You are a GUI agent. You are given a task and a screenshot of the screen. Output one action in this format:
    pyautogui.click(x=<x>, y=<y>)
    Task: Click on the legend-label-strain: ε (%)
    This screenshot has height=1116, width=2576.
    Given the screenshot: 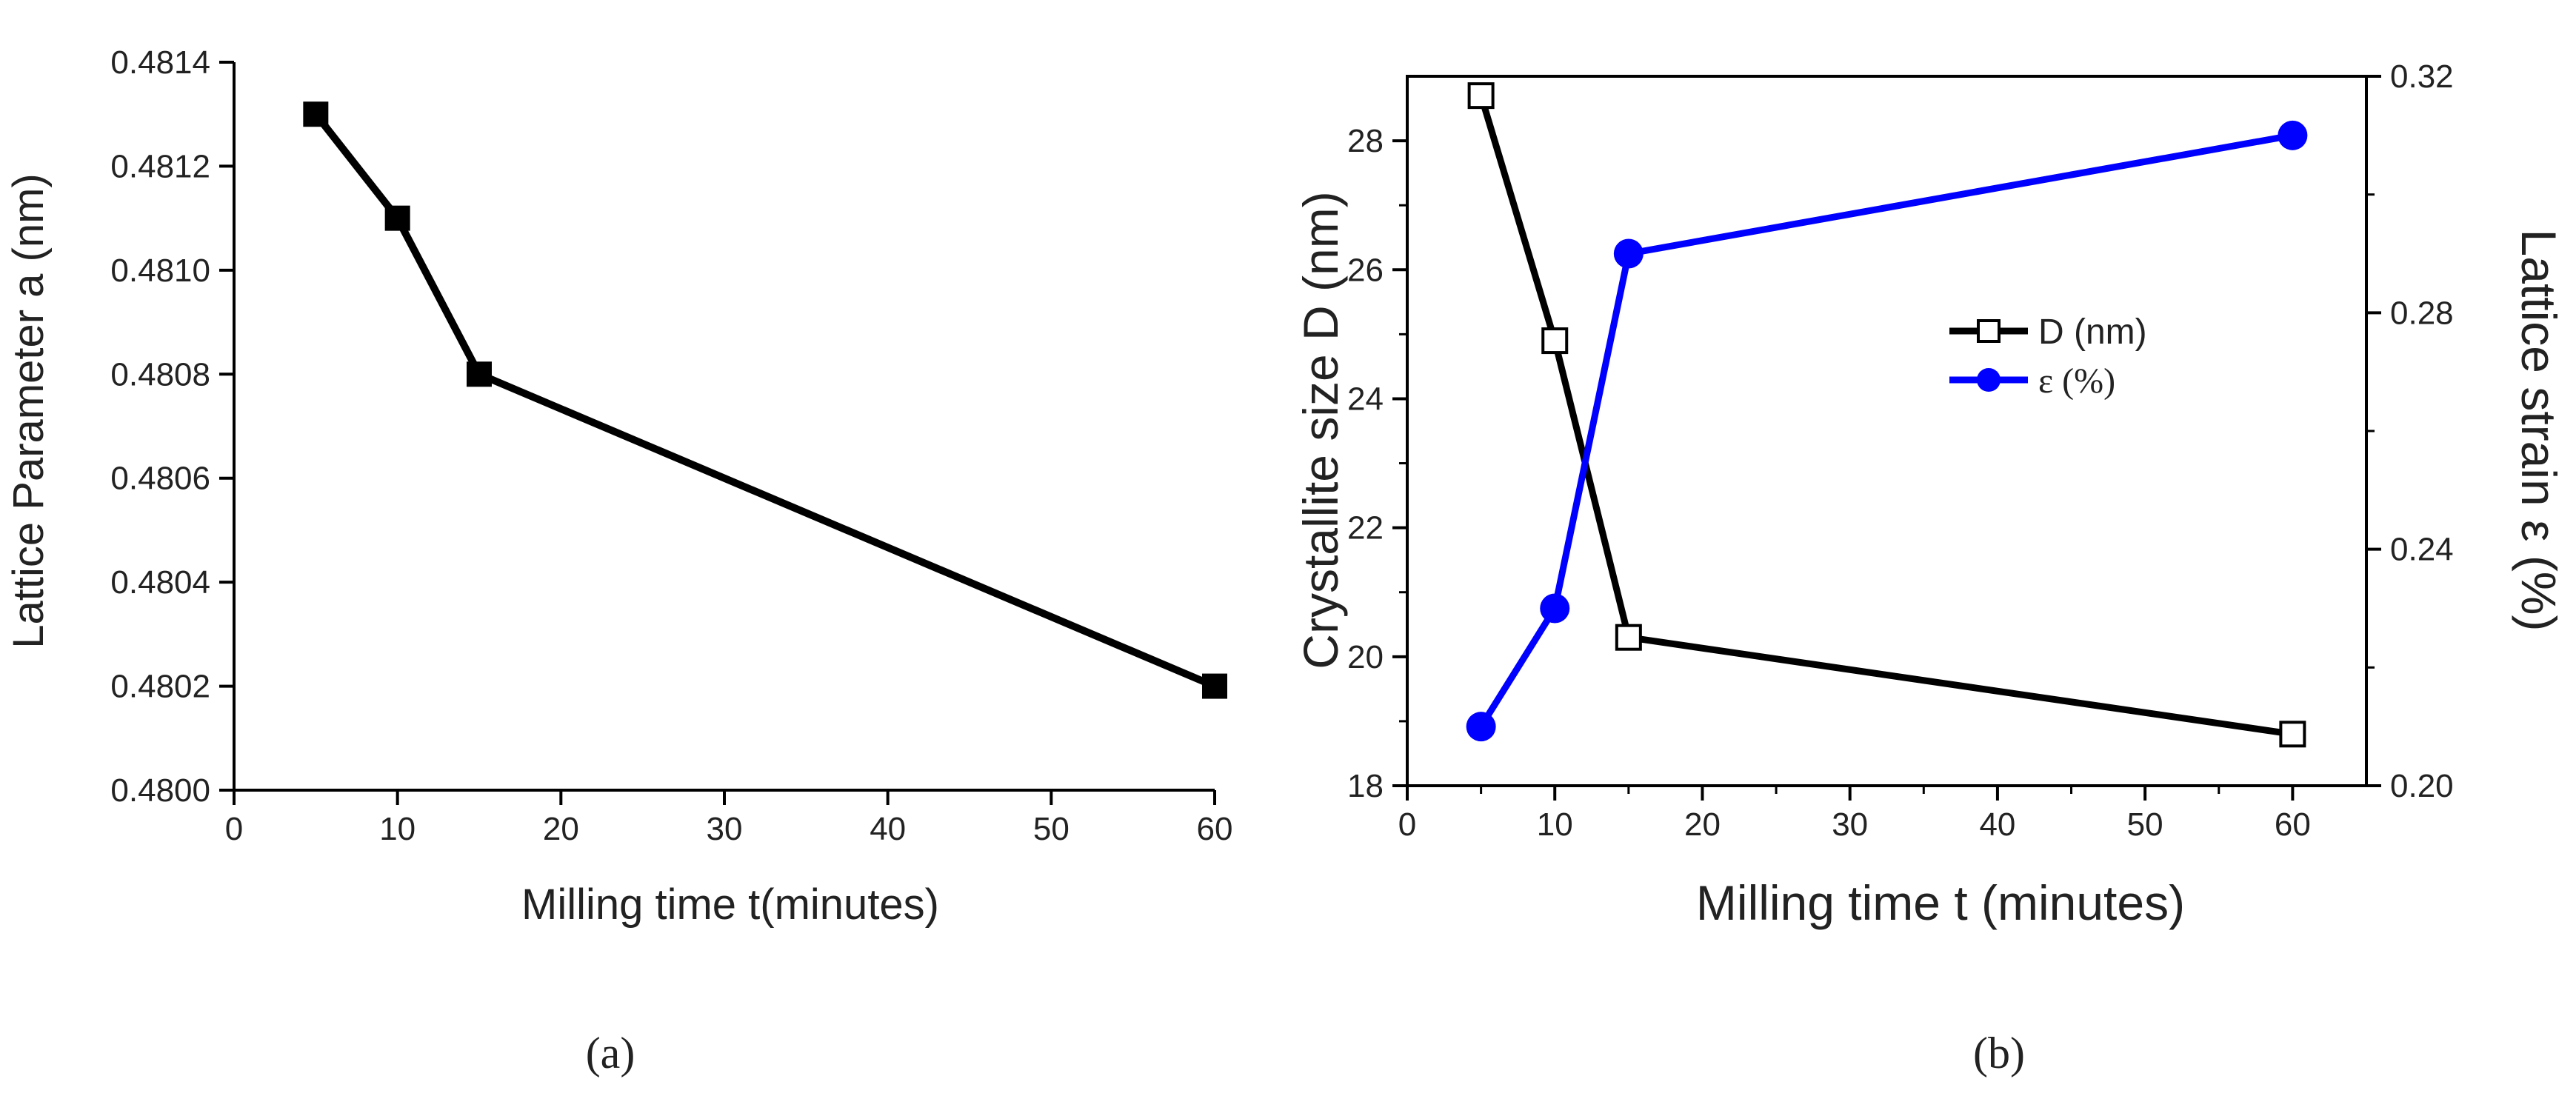 What is the action you would take?
    pyautogui.click(x=2076, y=381)
    